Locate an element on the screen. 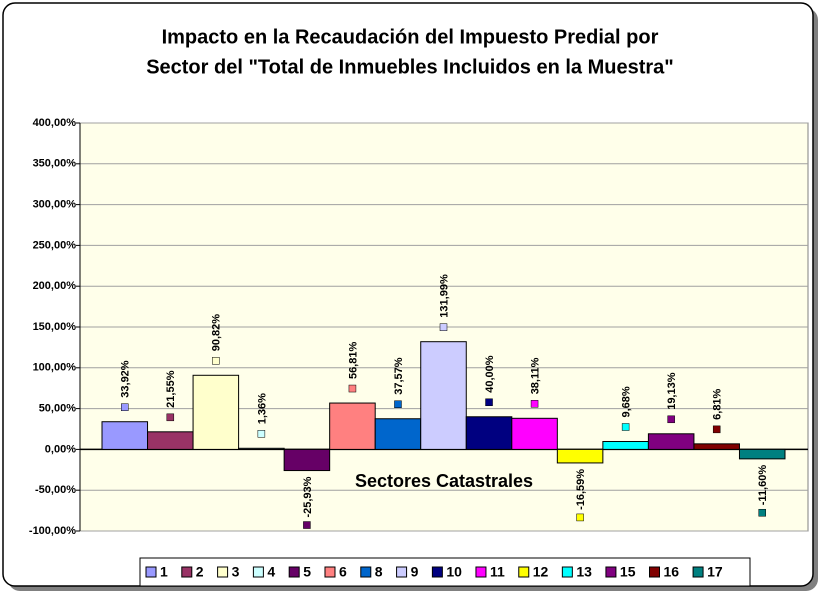  legend-label: 4 is located at coordinates (271, 572).